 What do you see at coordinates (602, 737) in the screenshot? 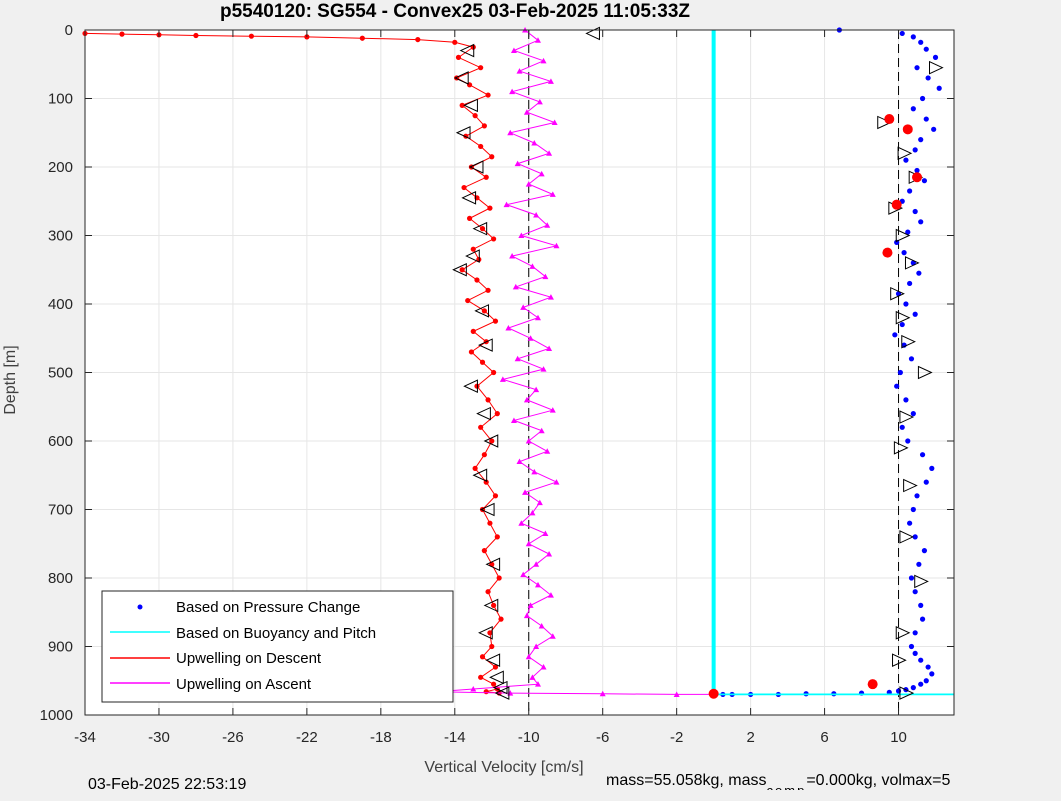
I see `x-tick-label: -6` at bounding box center [602, 737].